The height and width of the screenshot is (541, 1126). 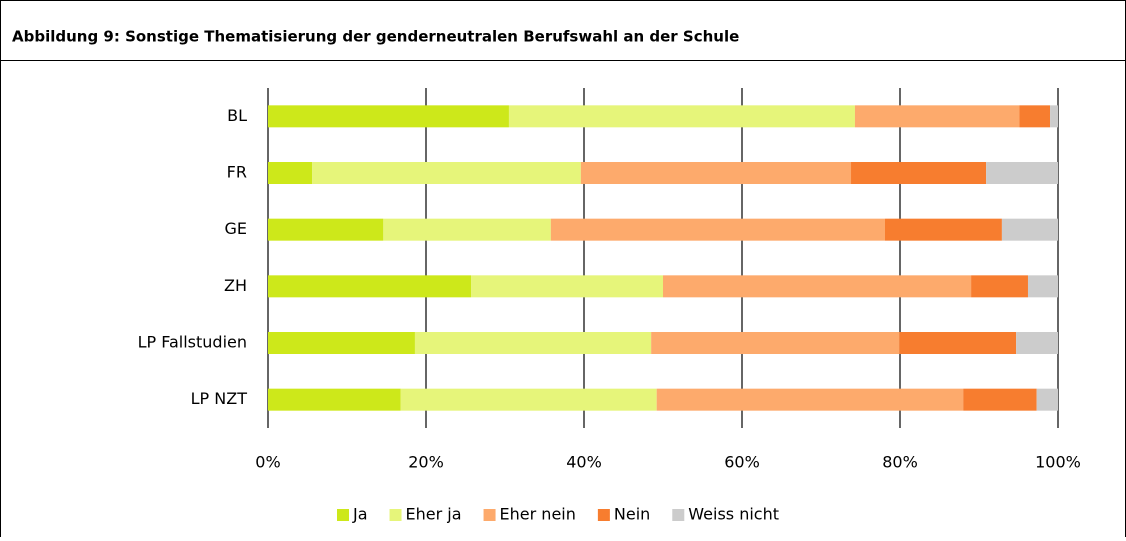 I want to click on x-tick-label: 0%, so click(x=267, y=462).